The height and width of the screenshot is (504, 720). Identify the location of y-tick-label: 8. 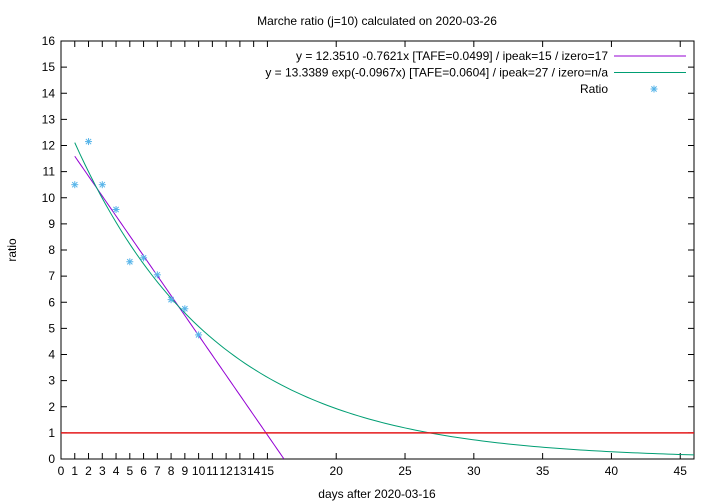
(51, 250).